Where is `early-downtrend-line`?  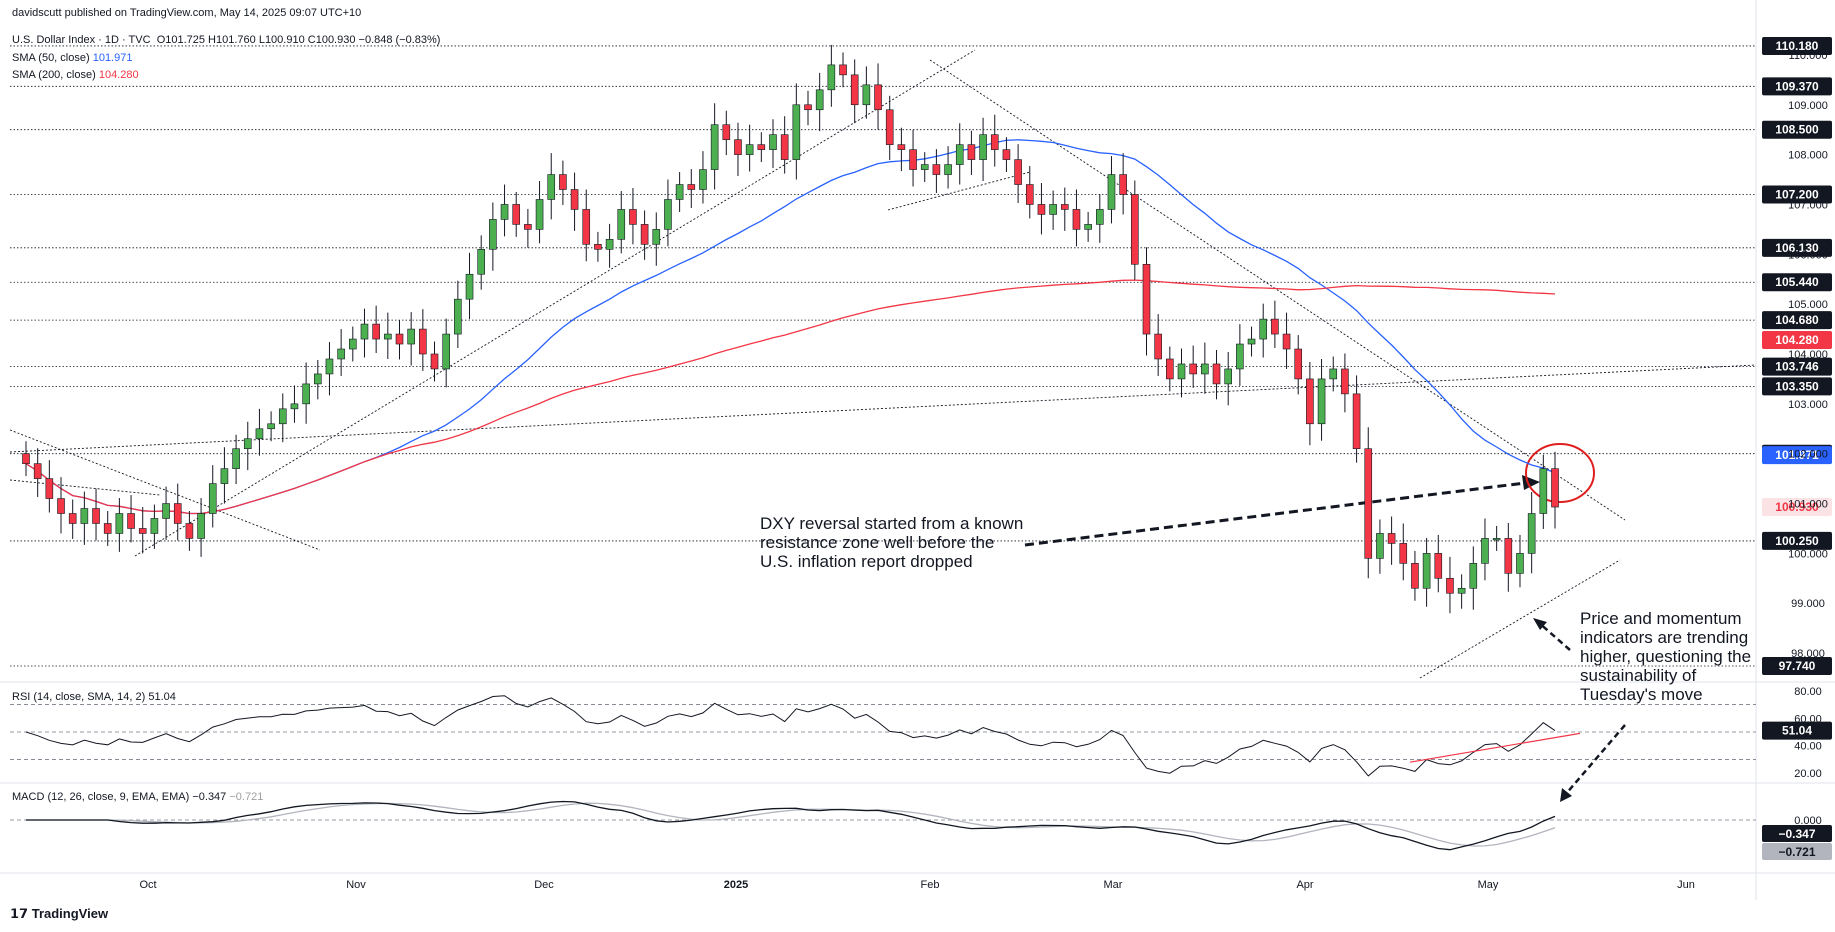 early-downtrend-line is located at coordinates (165, 490).